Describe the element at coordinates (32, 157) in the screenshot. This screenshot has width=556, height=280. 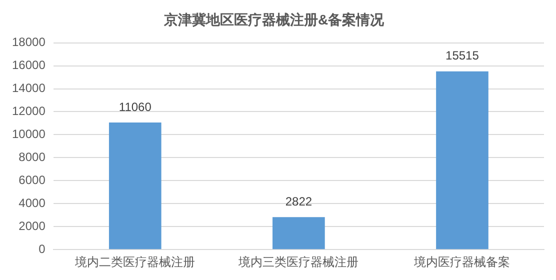
I see `y-tick-label: 8000` at that location.